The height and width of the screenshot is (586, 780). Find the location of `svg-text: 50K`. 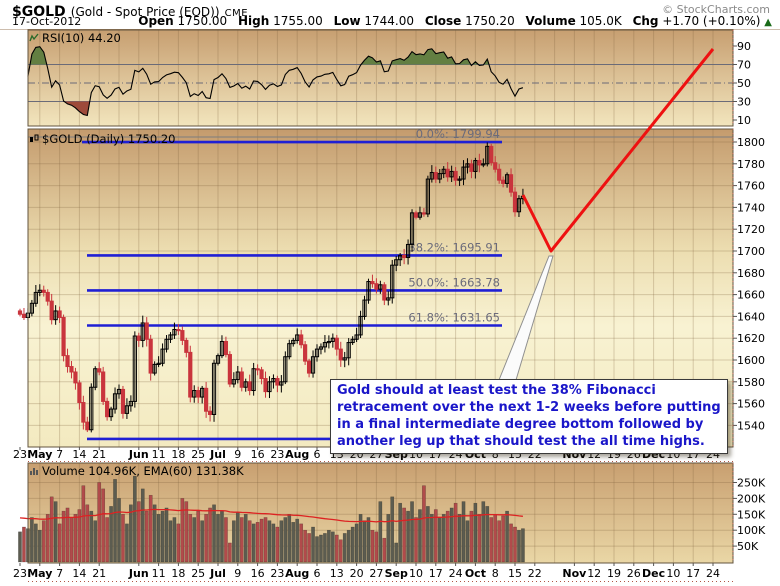

svg-text: 50K is located at coordinates (748, 546).